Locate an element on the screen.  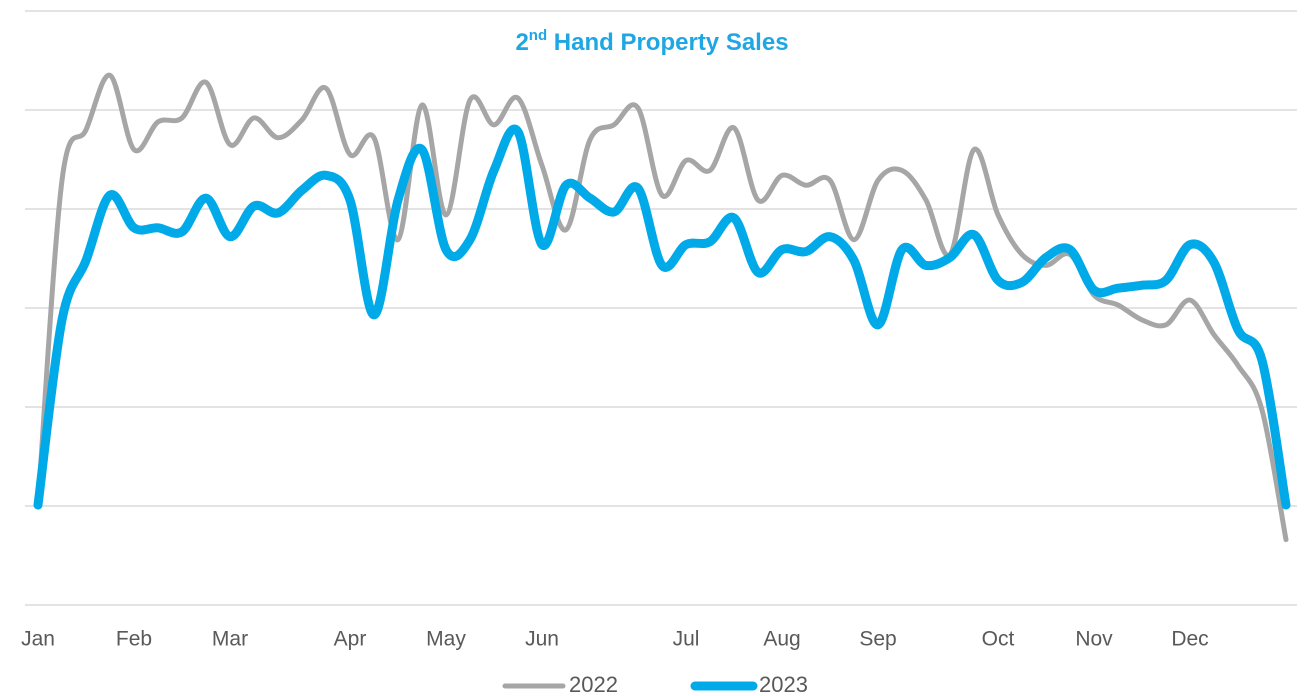
legend-label: 2023 is located at coordinates (783, 684).